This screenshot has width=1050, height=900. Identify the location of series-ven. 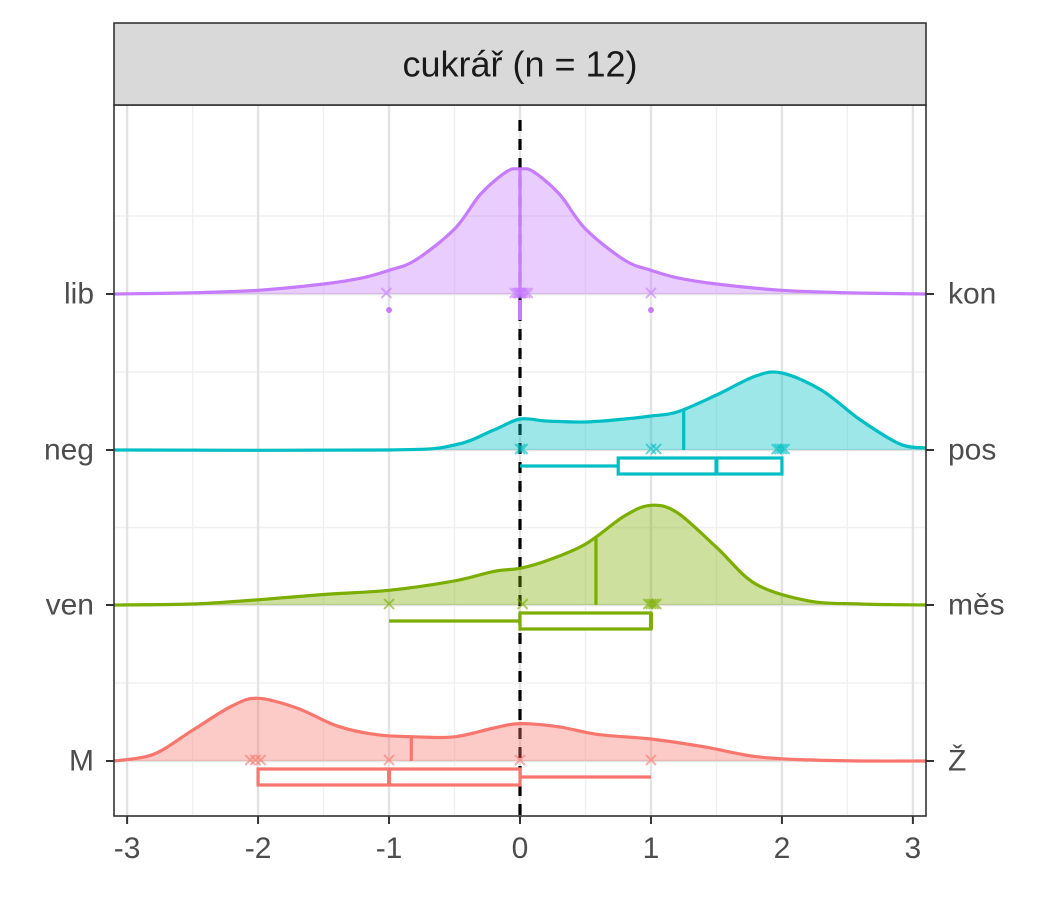
(520, 567).